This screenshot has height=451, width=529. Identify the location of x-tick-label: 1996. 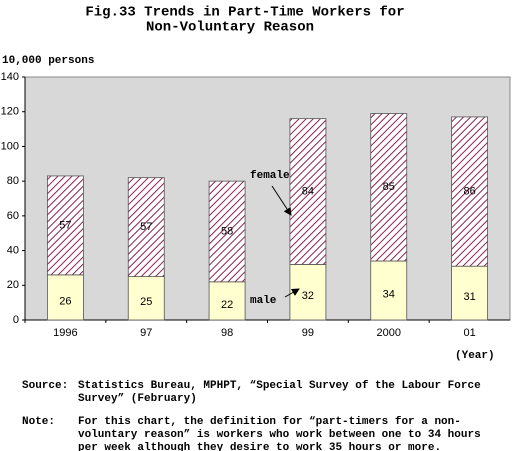
(65, 333).